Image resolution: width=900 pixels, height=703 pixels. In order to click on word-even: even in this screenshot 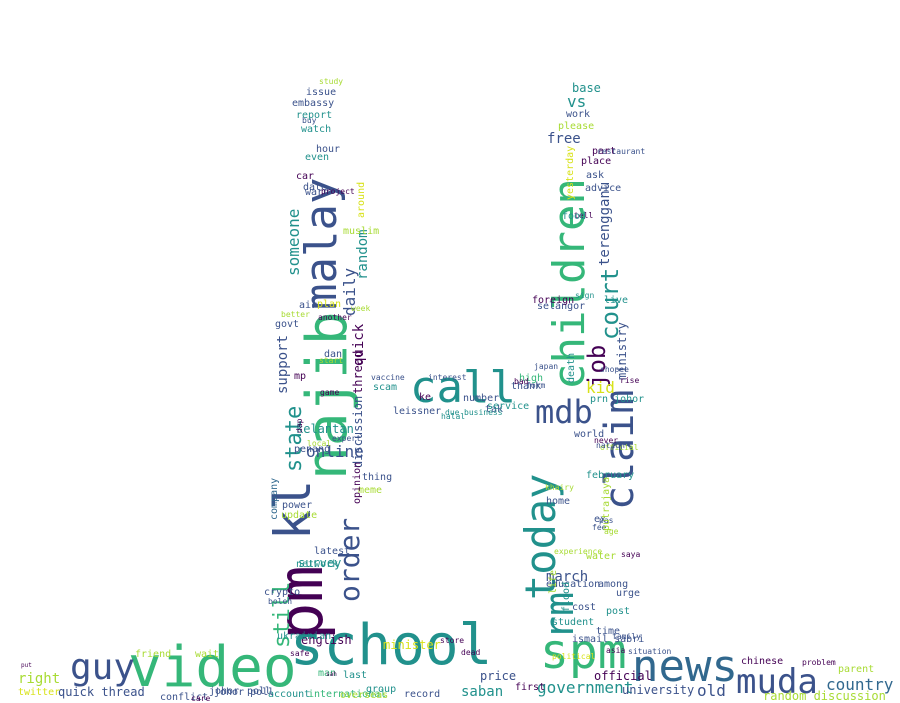, I will do `click(317, 157)`.